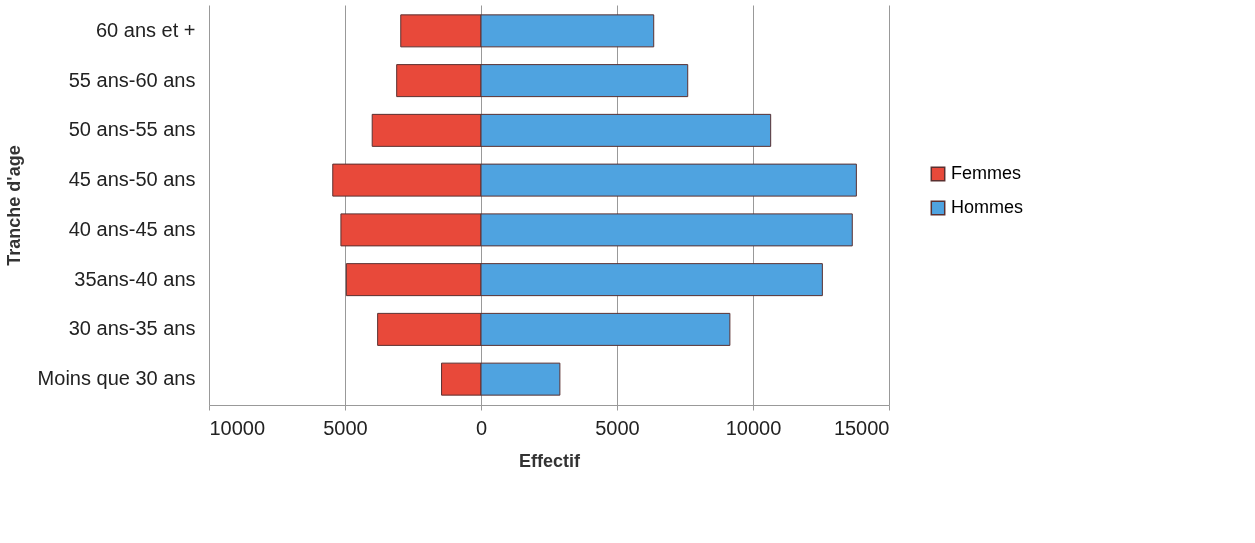  Describe the element at coordinates (481, 427) in the screenshot. I see `x-tick-label: 0` at that location.